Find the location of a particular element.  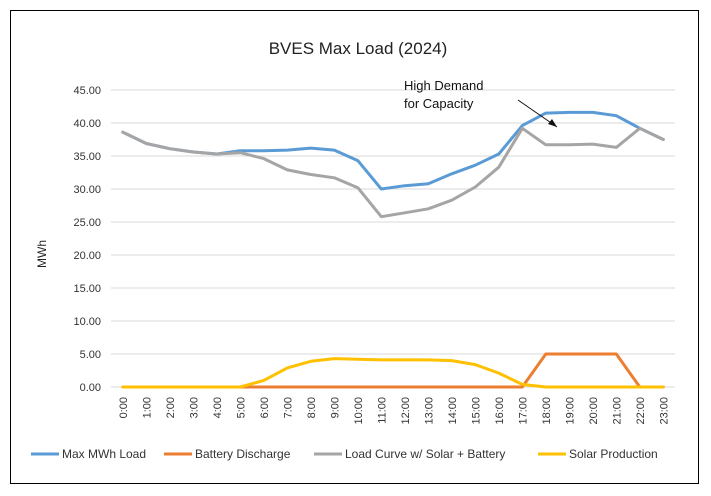

y-tick-label: 35.00 is located at coordinates (87, 157).